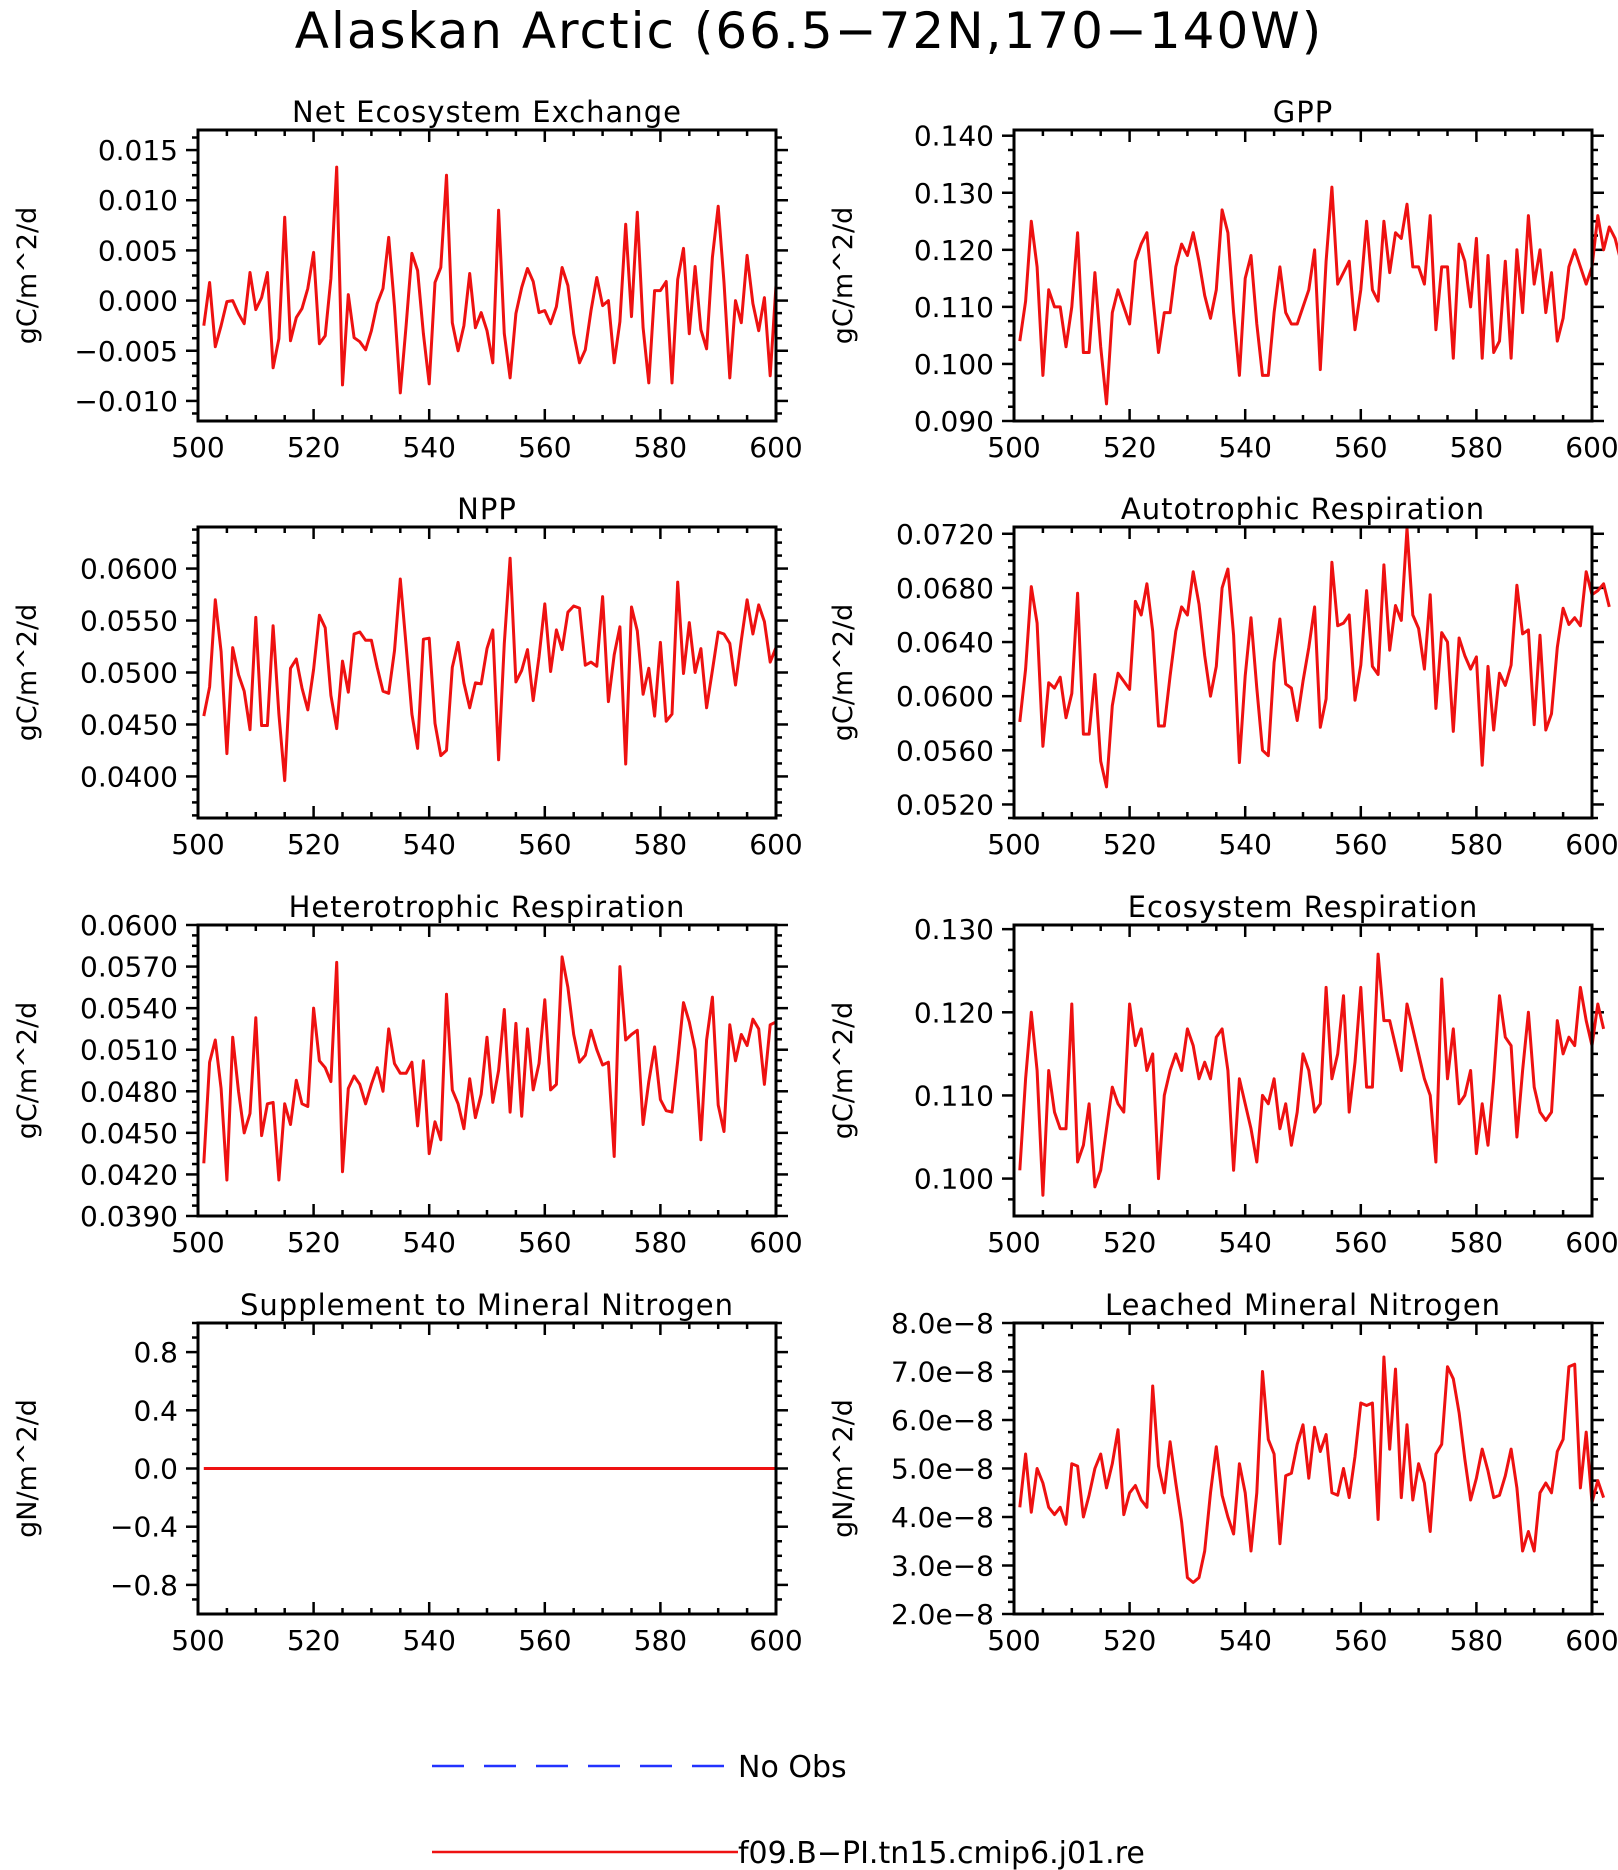 Image resolution: width=1618 pixels, height=1870 pixels. I want to click on y-tick-label: 0.0450, so click(129, 1133).